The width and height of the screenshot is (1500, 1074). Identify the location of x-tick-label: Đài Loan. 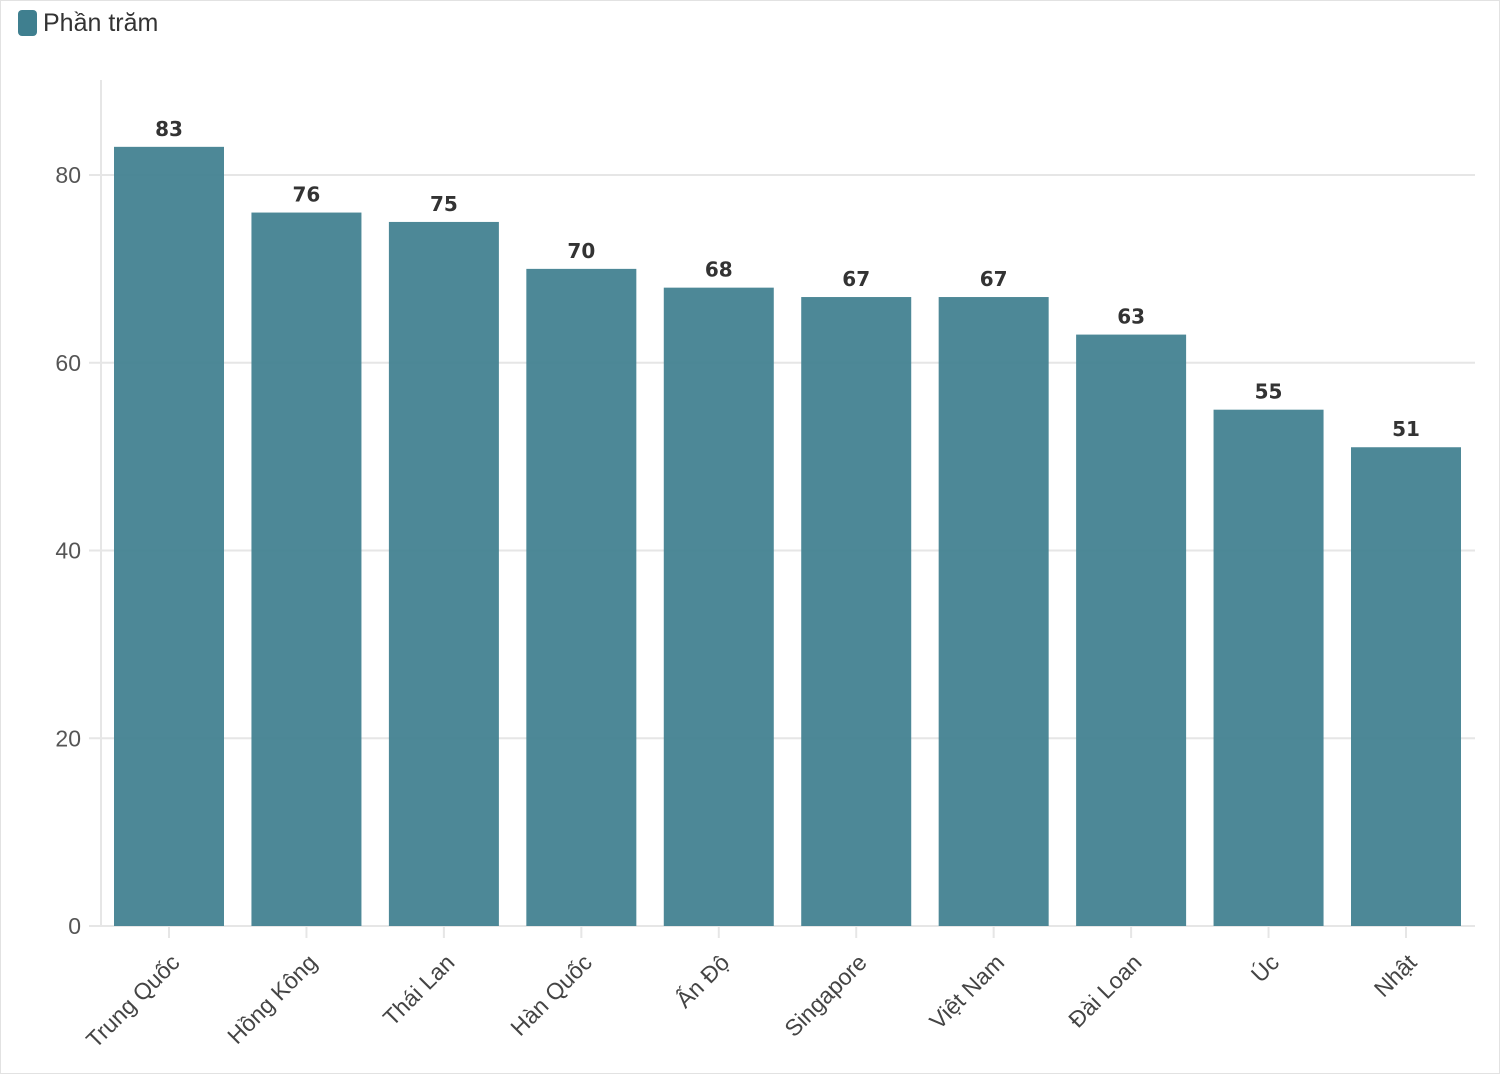
(1104, 990).